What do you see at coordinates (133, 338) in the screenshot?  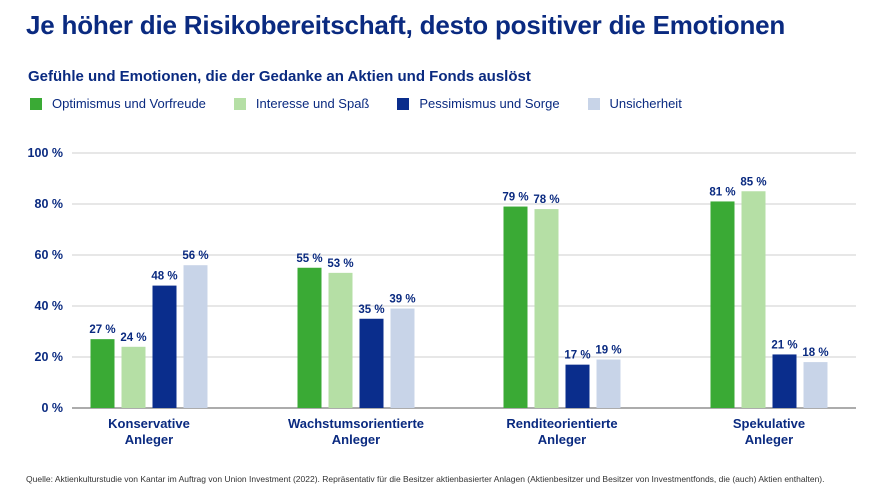 I see `data-label: 24 %` at bounding box center [133, 338].